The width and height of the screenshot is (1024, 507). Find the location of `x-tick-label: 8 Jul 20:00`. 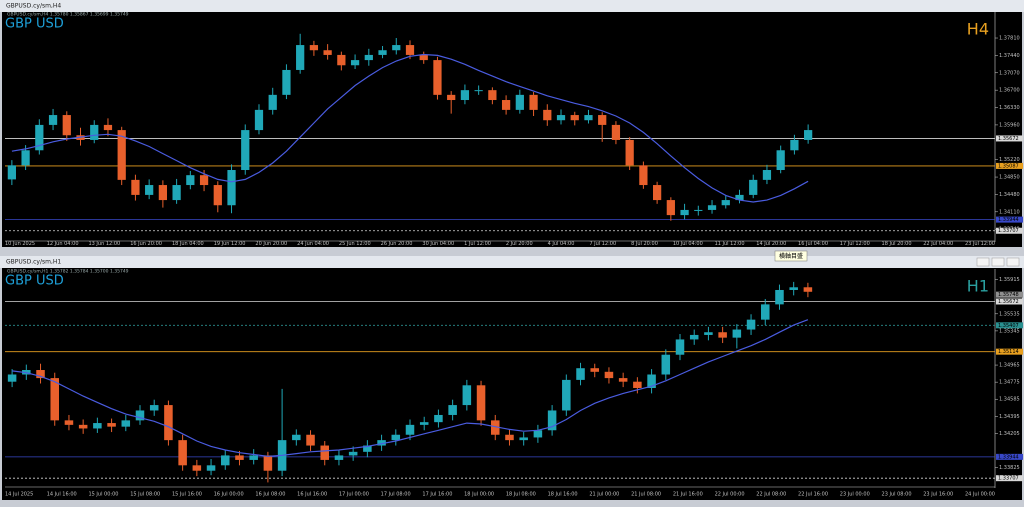

x-tick-label: 8 Jul 20:00 is located at coordinates (644, 244).